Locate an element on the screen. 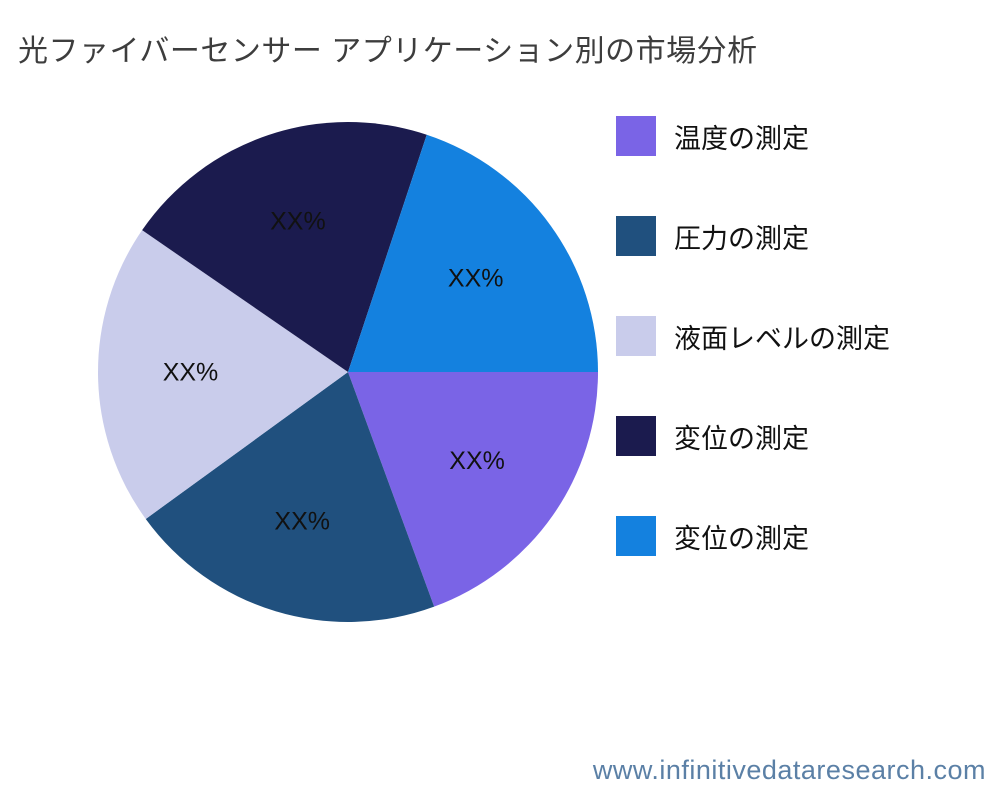  legend-item: 液面レベルの測定 is located at coordinates (801, 336).